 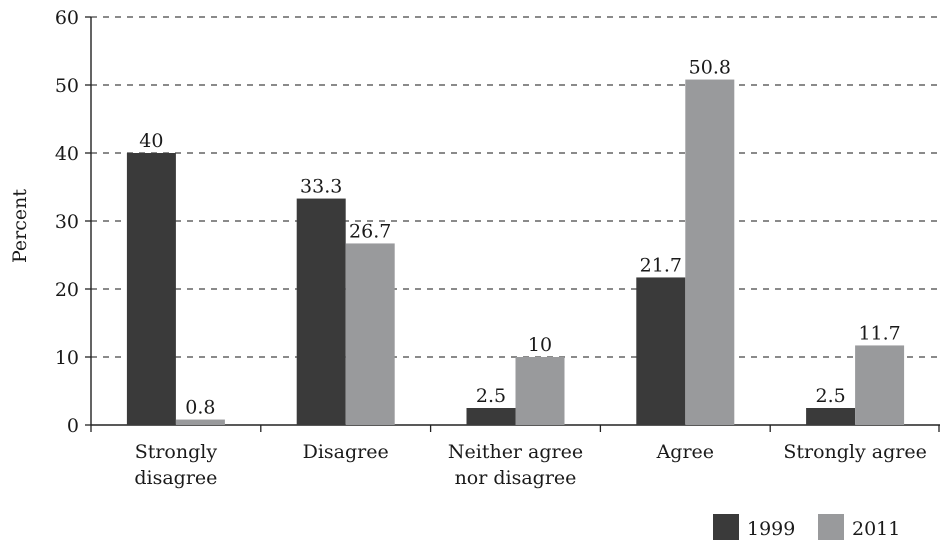 What do you see at coordinates (67, 358) in the screenshot?
I see `y-tick-label: 10` at bounding box center [67, 358].